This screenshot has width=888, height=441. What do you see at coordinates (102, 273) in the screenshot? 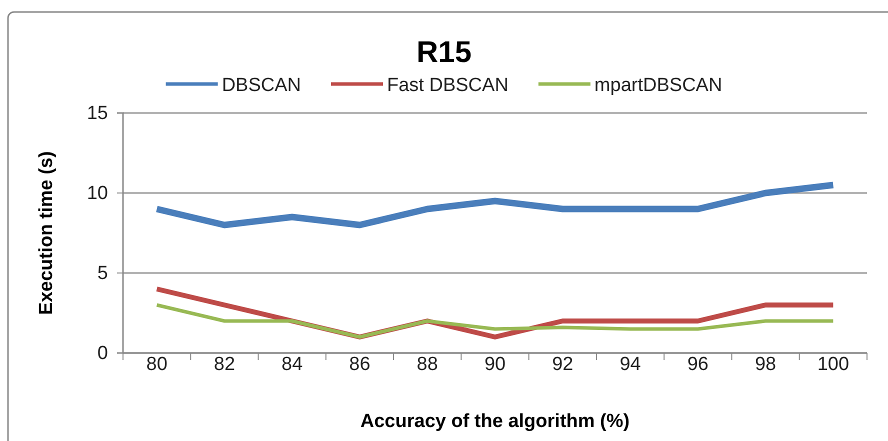
I see `y-tick-label: 5` at bounding box center [102, 273].